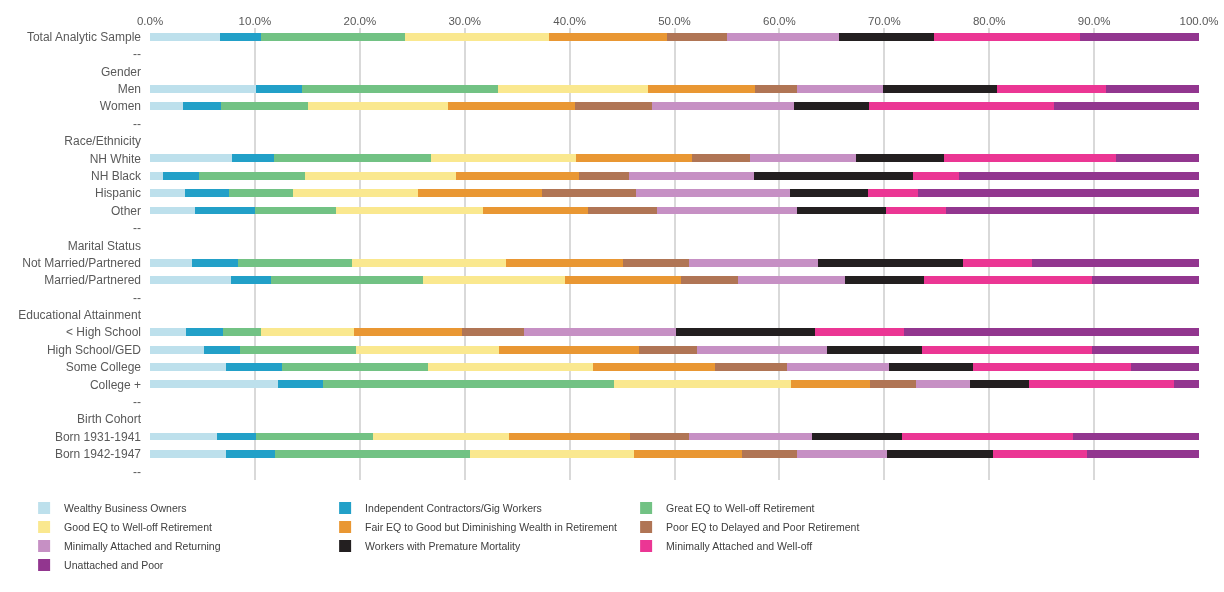  Describe the element at coordinates (80, 315) in the screenshot. I see `y-tick-label: Educational Attainment` at that location.